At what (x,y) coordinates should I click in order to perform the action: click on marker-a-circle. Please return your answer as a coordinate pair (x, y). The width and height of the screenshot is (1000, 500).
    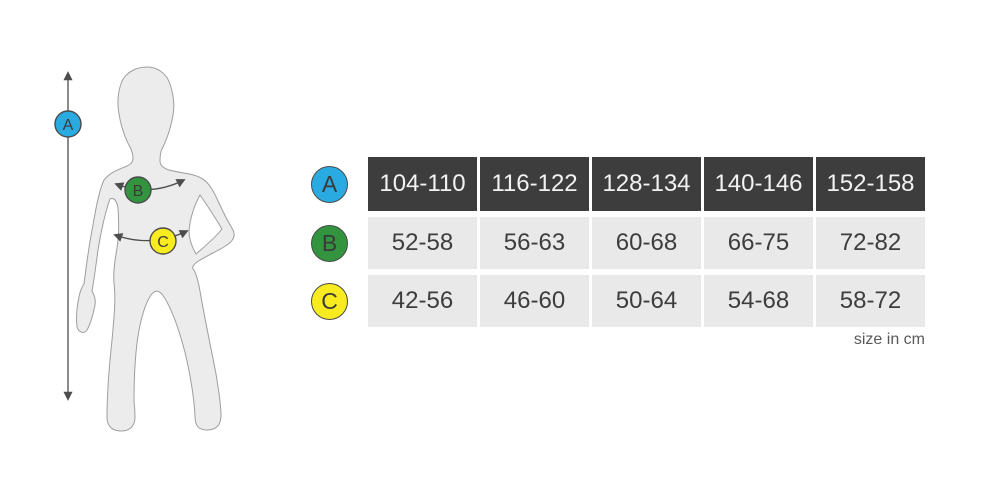
    Looking at the image, I should click on (68, 124).